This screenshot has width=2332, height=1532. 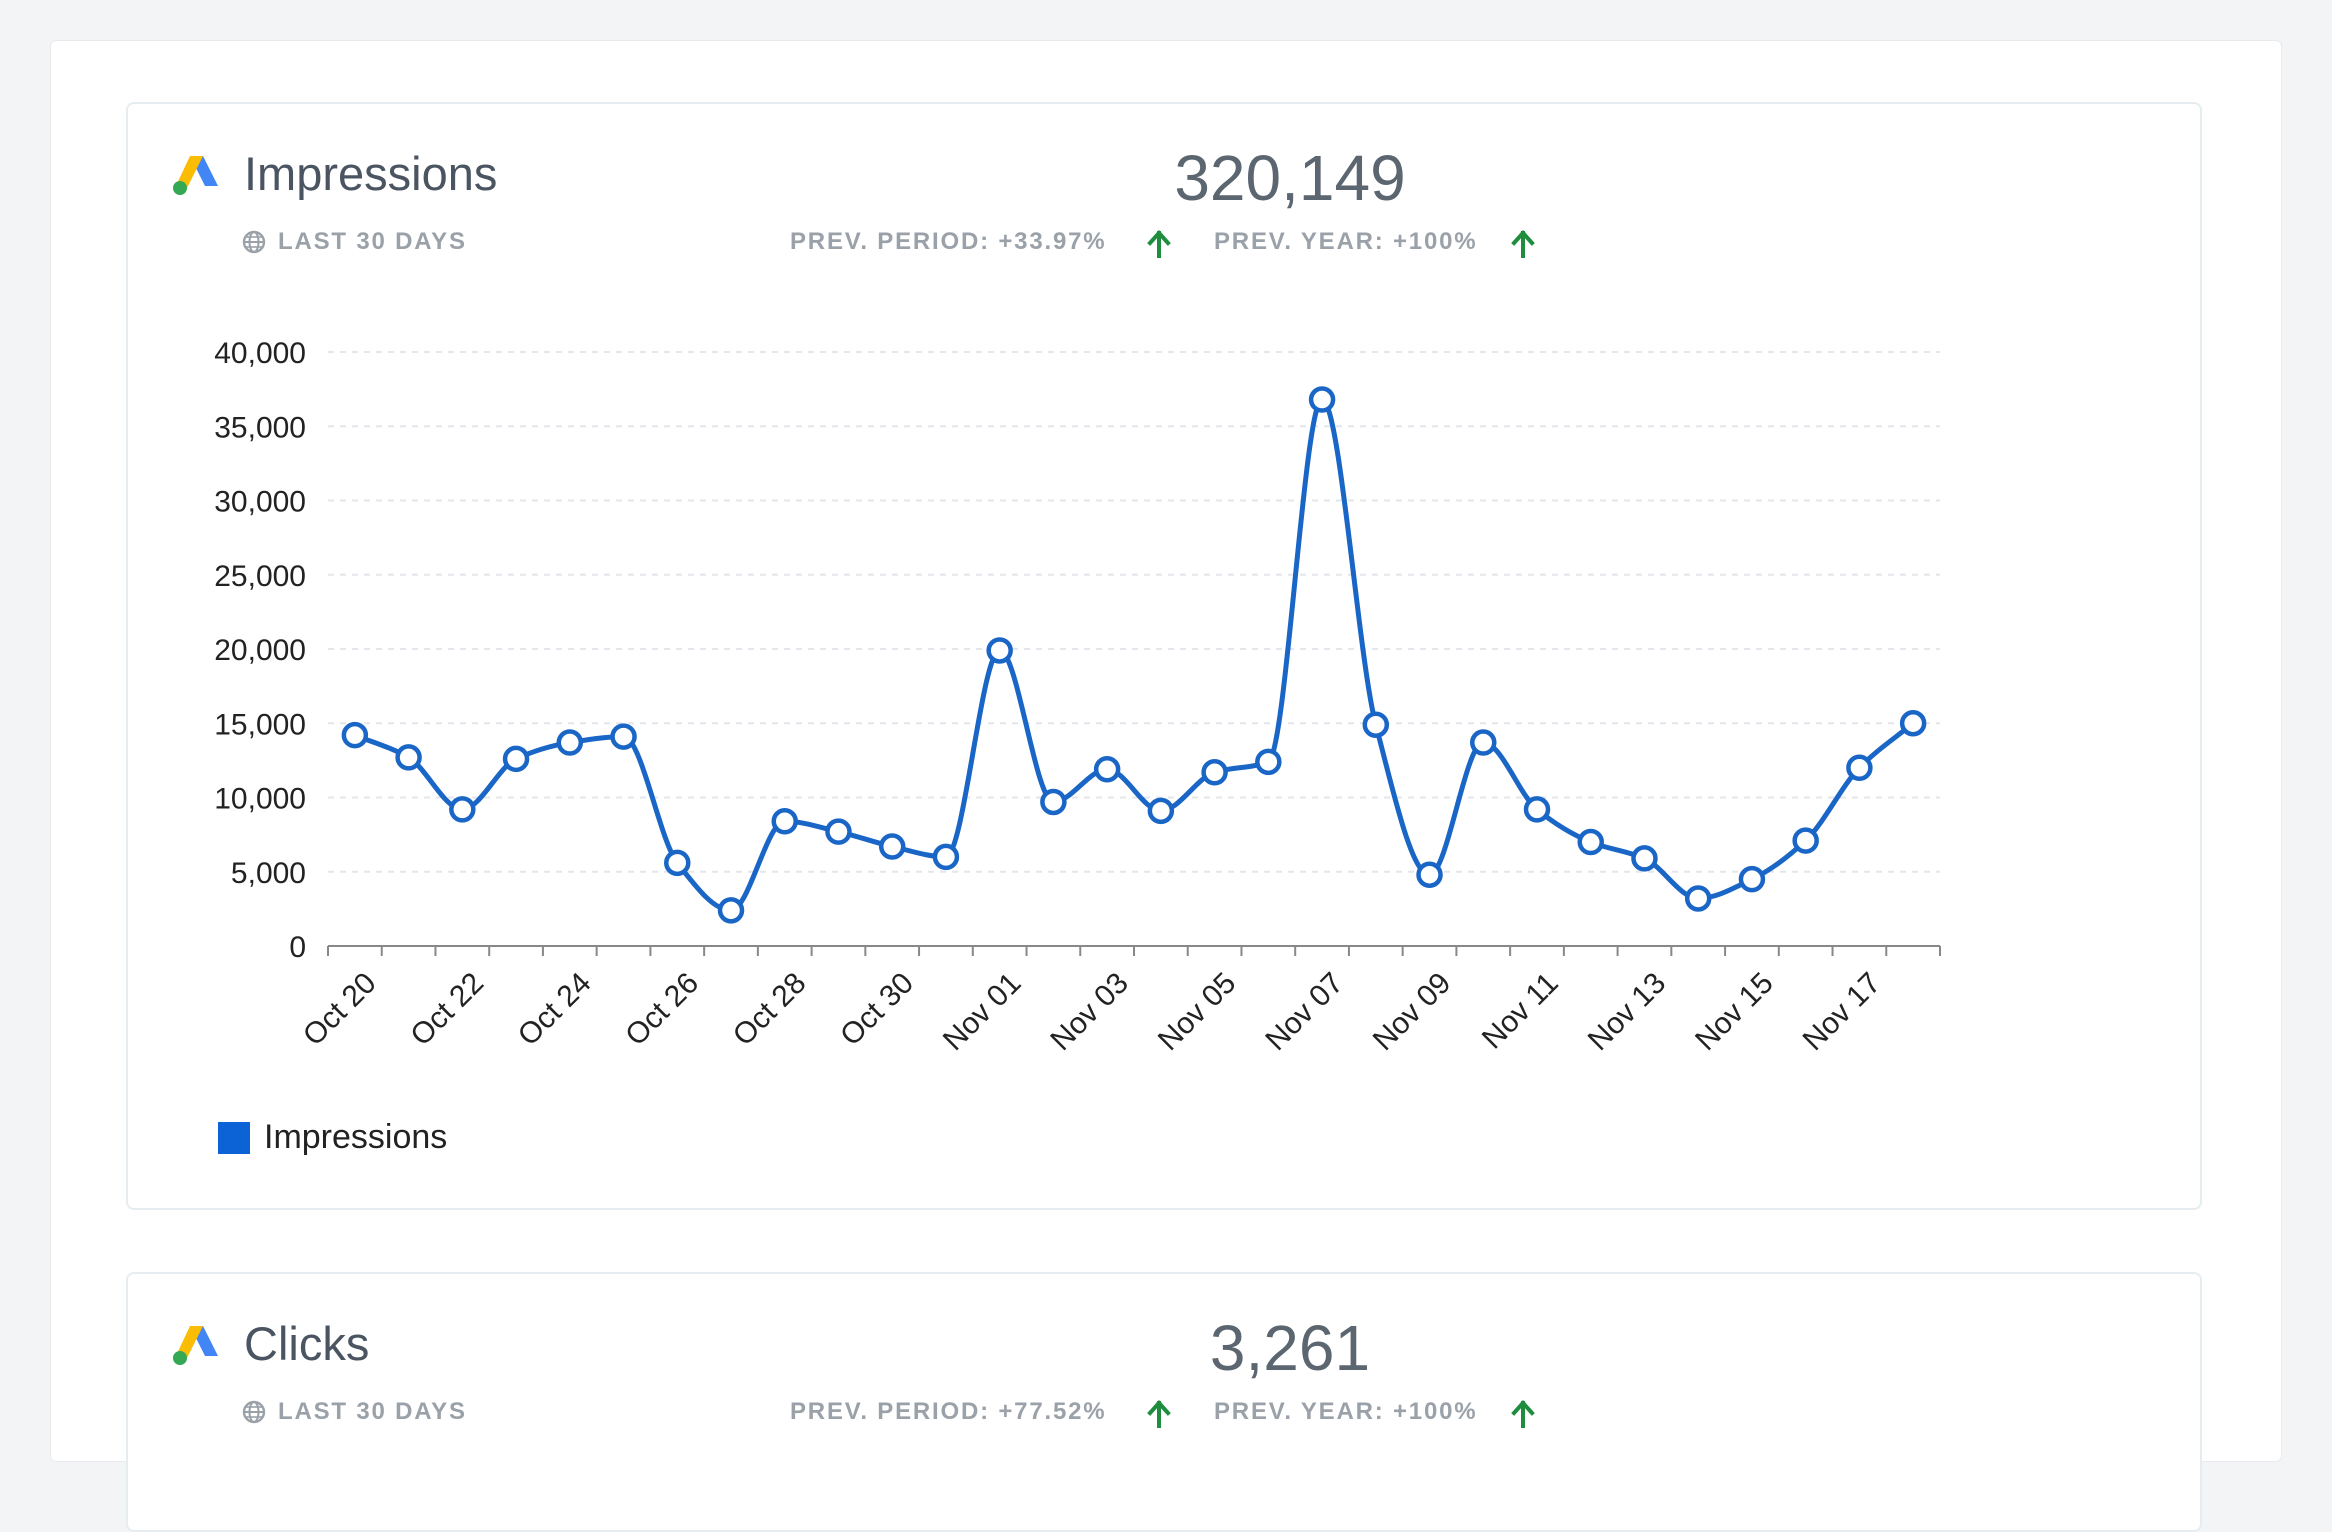 What do you see at coordinates (948, 241) in the screenshot?
I see `prev-period-change: PREV. PERIOD: +33.97%` at bounding box center [948, 241].